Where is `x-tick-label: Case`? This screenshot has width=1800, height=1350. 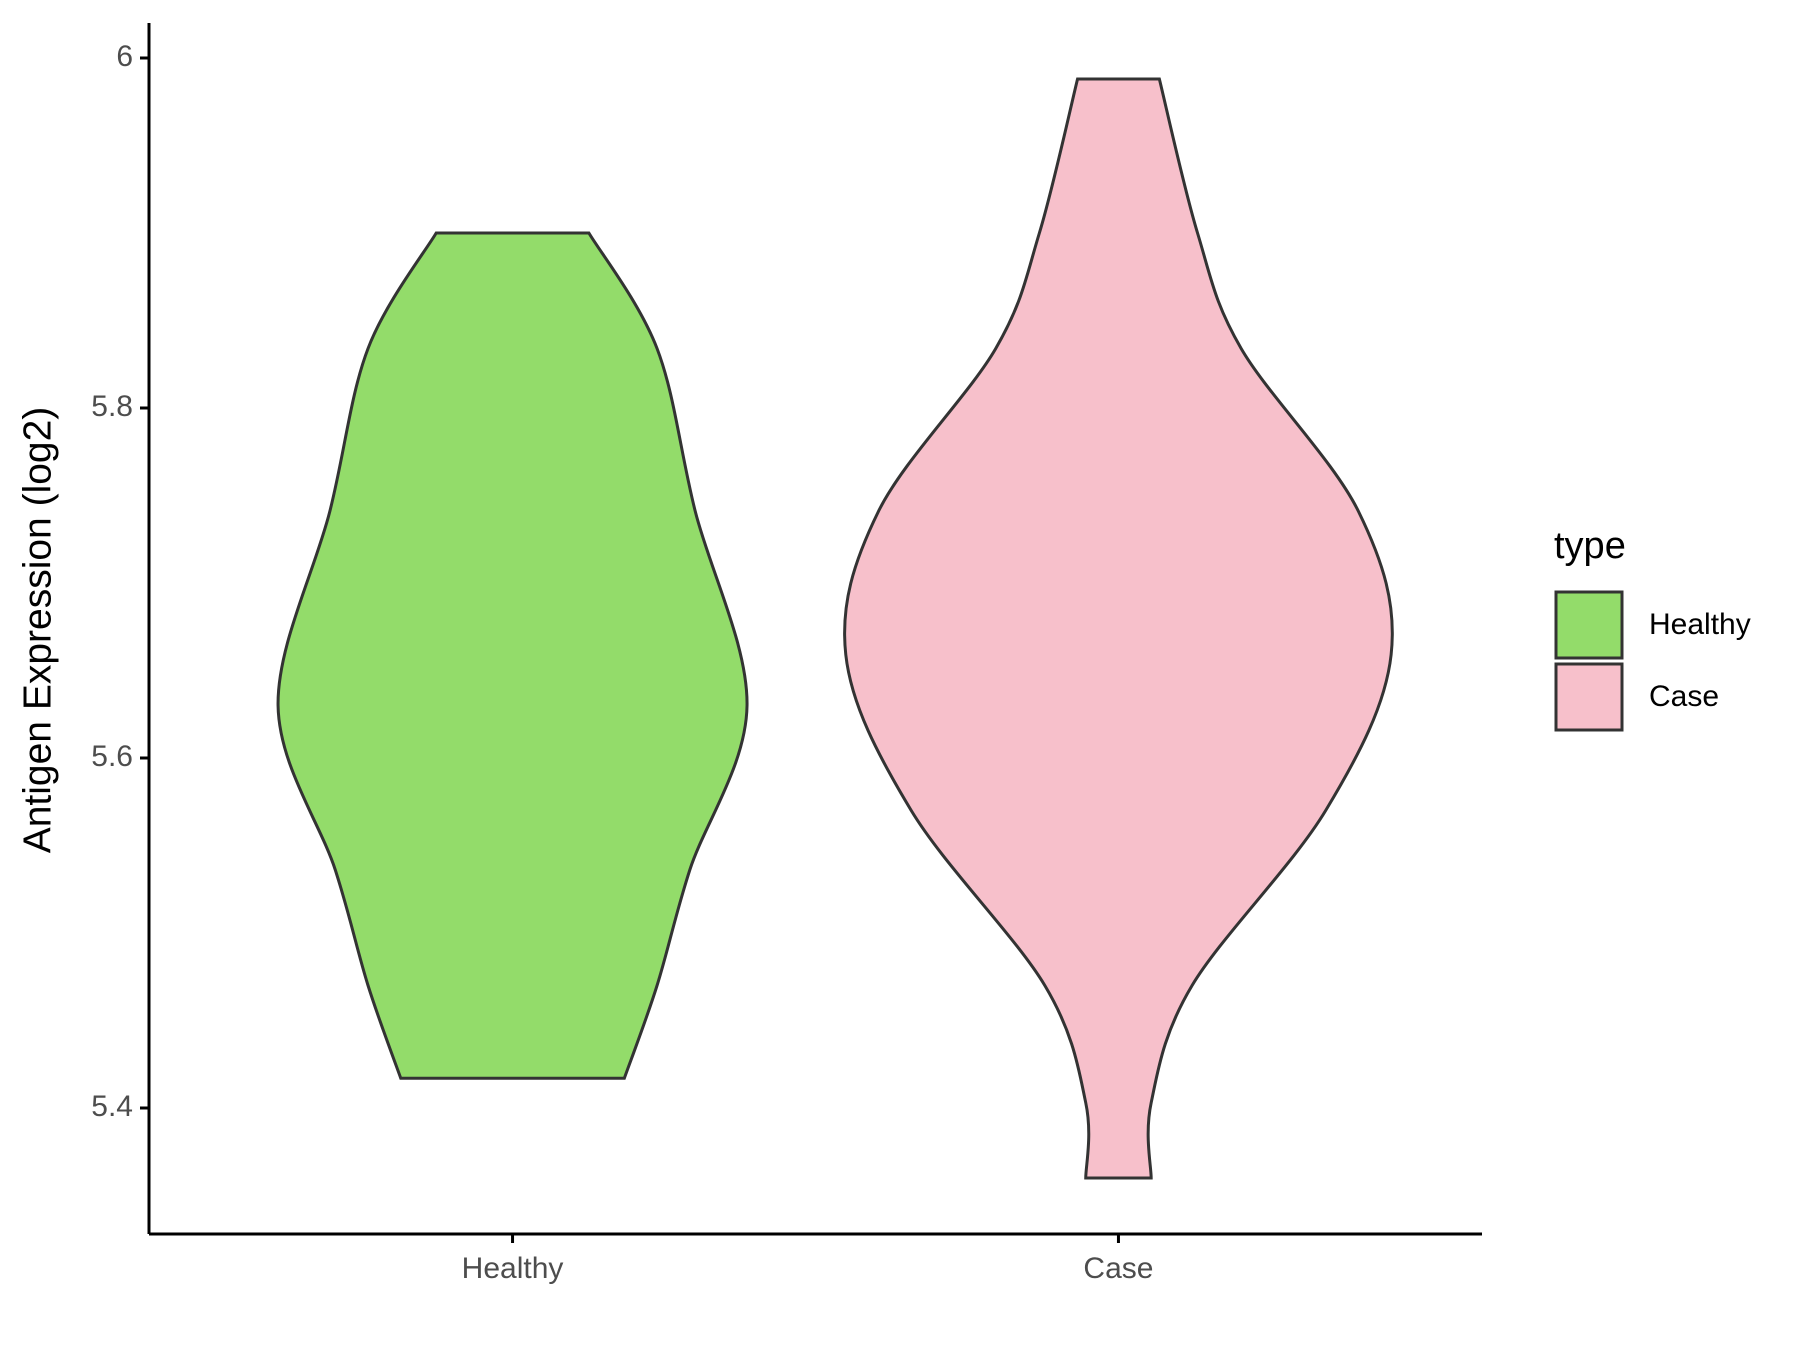
x-tick-label: Case is located at coordinates (1118, 1268).